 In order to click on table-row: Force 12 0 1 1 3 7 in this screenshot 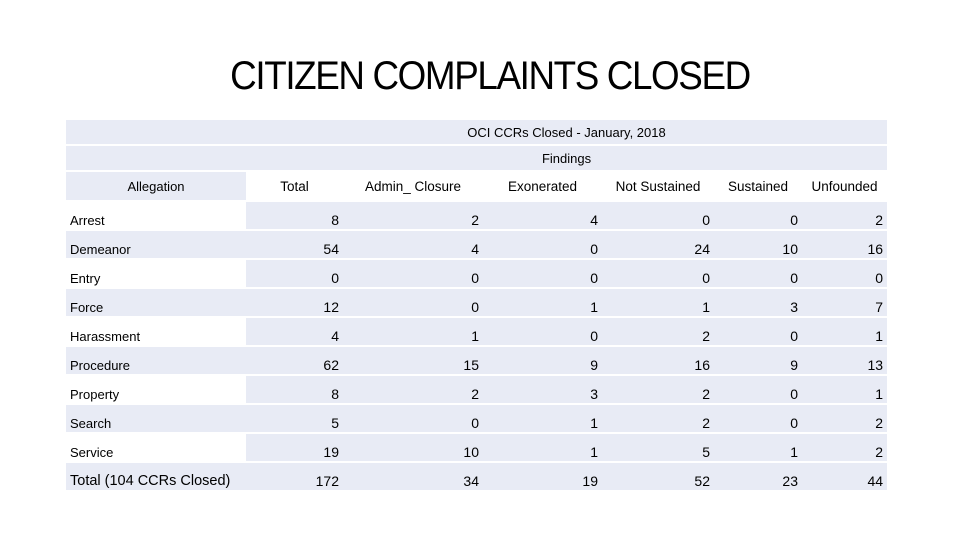, I will do `click(477, 302)`.